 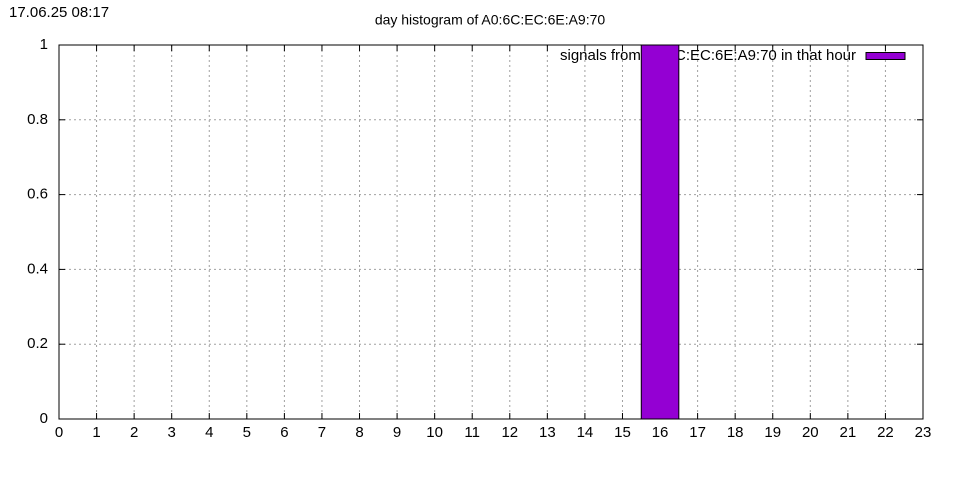 What do you see at coordinates (37, 119) in the screenshot?
I see `y-tick-label: 0.8` at bounding box center [37, 119].